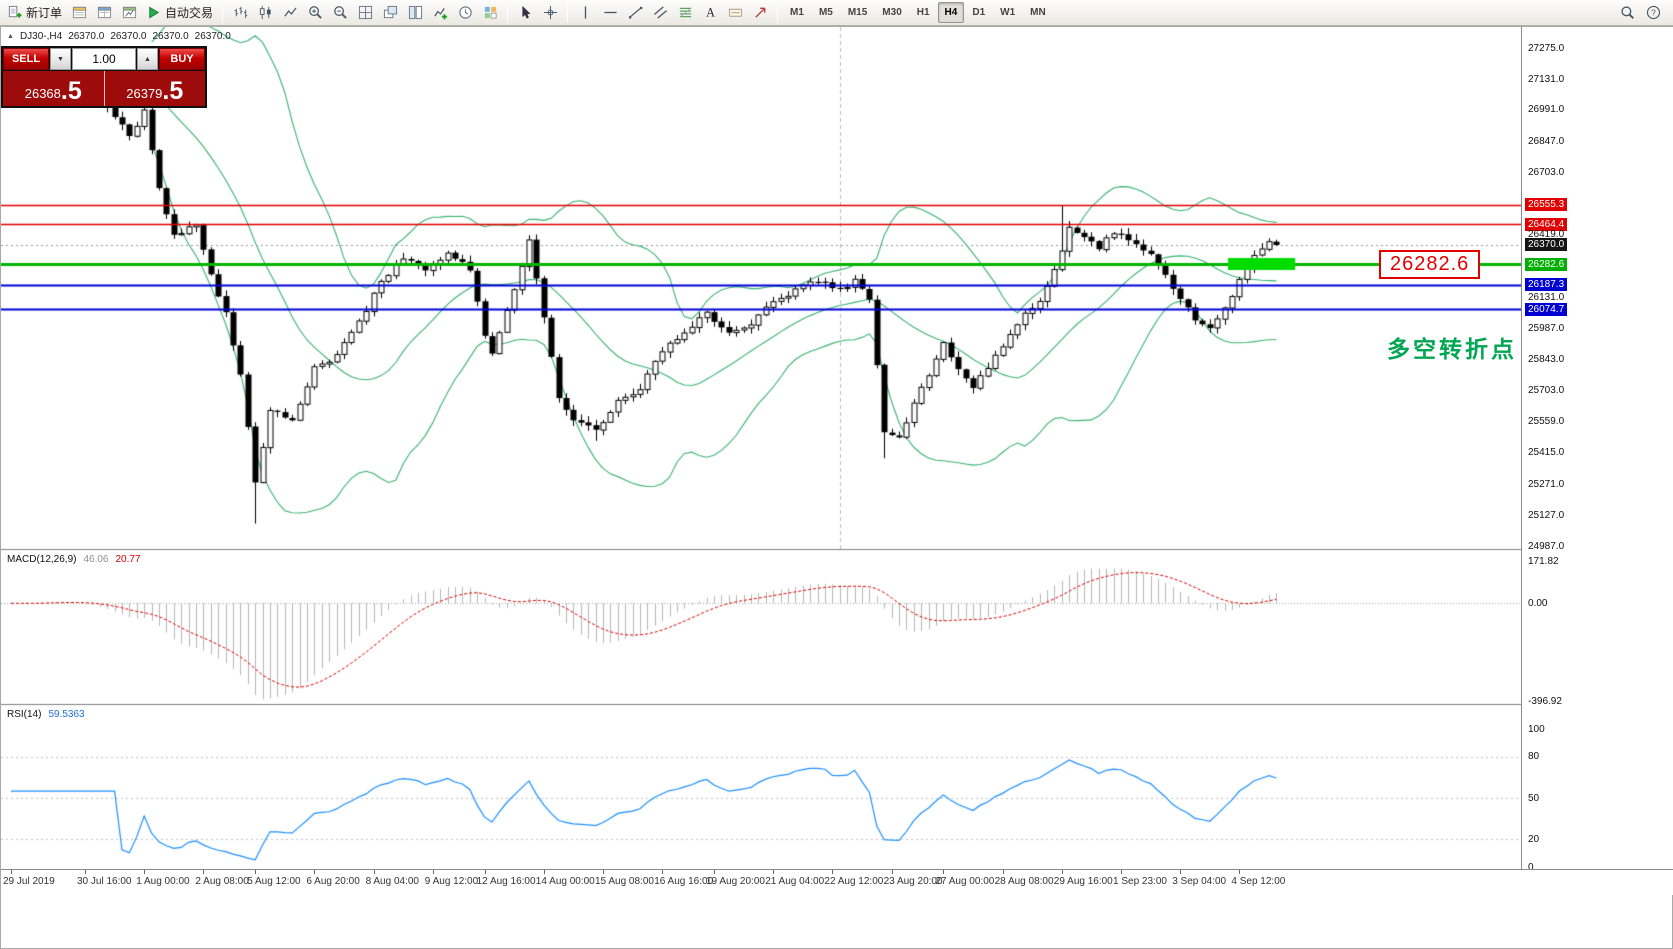 This screenshot has height=949, width=1673. Describe the element at coordinates (44, 13) in the screenshot. I see `new-order-label: 新订单` at that location.